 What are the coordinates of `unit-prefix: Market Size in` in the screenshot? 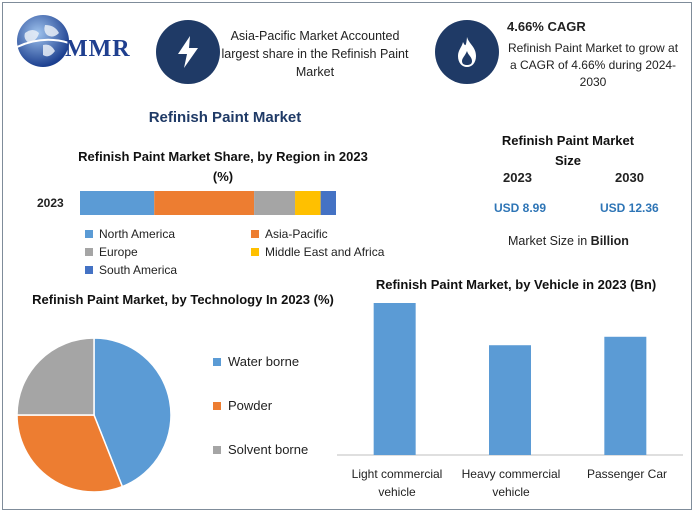 It's located at (549, 241).